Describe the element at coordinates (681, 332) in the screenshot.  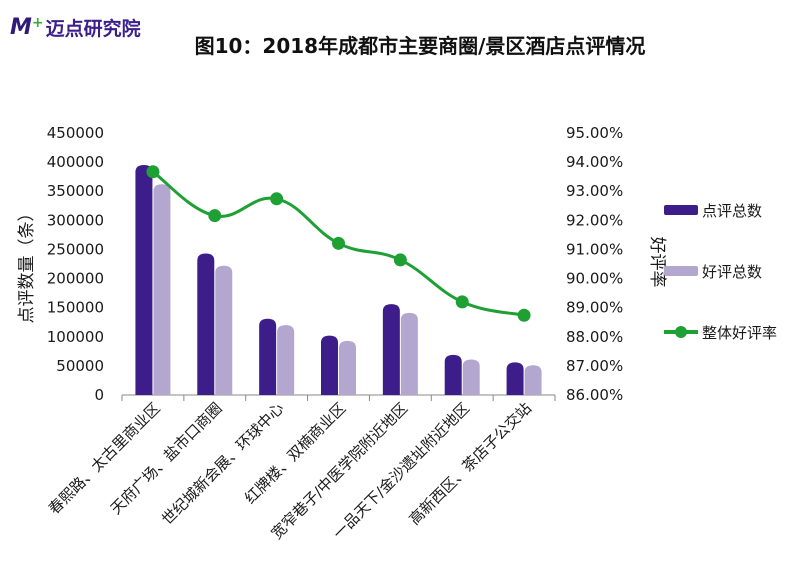
I see `legend-line-icon` at that location.